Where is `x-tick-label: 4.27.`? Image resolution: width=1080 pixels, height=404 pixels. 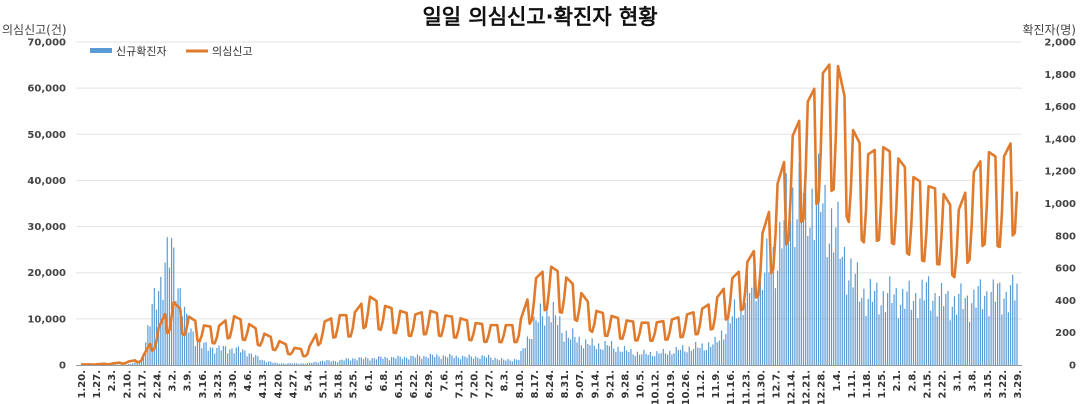 x-tick-label: 4.27. is located at coordinates (293, 384).